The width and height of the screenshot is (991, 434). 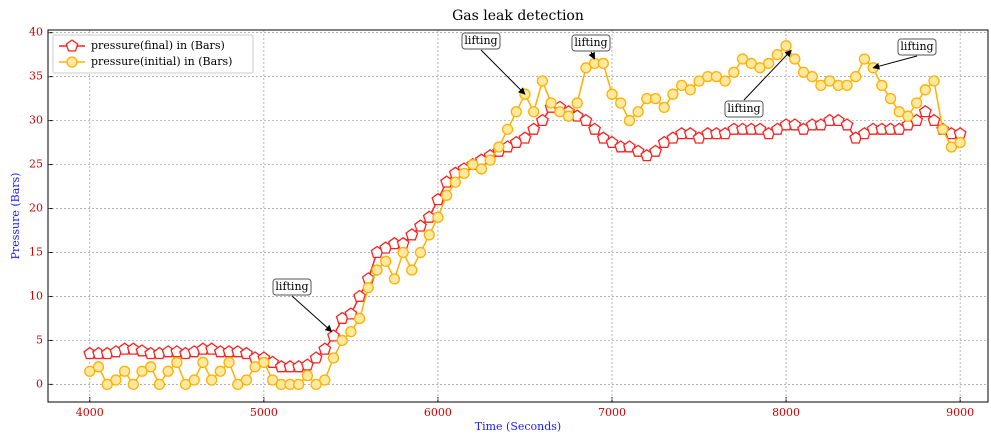 I want to click on legend-label: pressure(initial) in (Bars), so click(x=161, y=61).